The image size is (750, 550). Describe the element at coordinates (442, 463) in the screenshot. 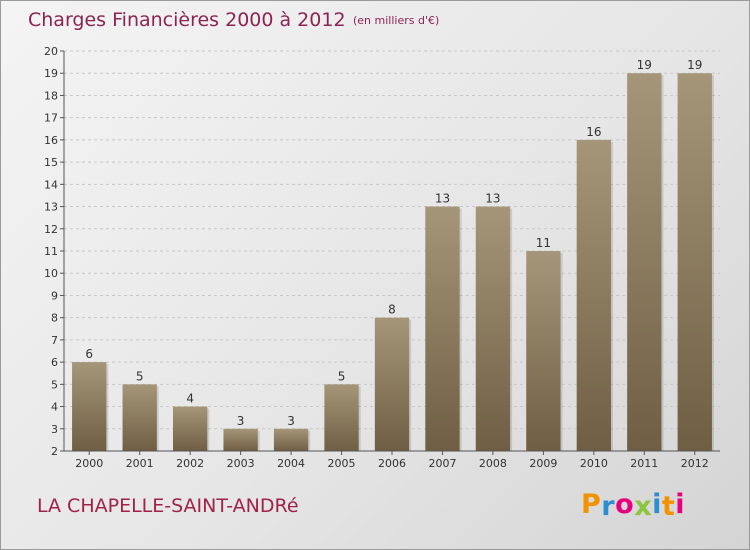

I see `x-tick-label: 2007` at that location.